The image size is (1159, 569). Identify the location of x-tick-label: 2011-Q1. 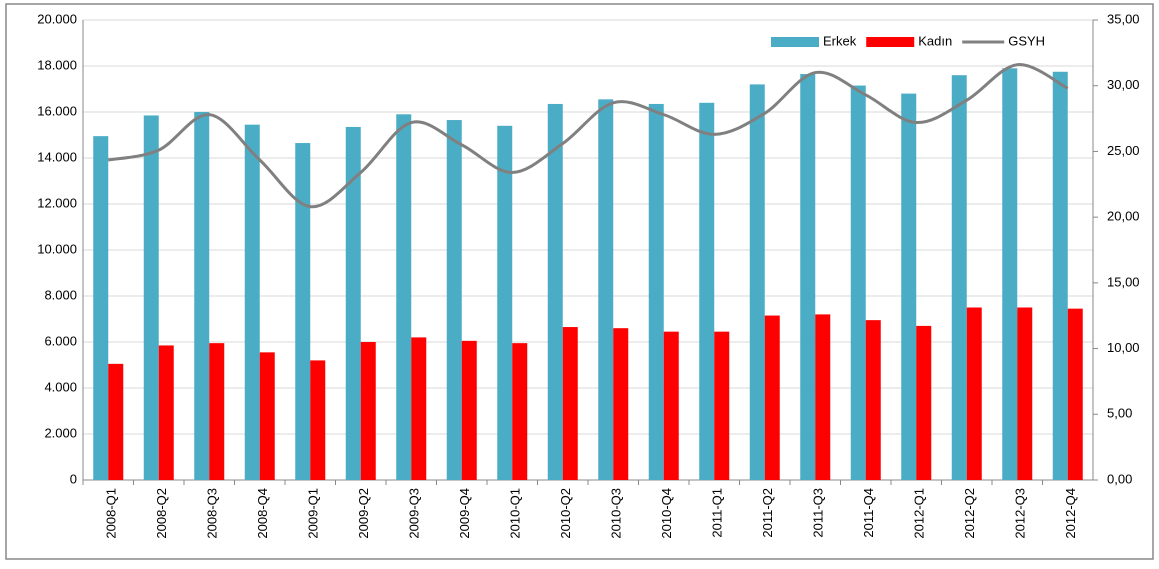
(717, 513).